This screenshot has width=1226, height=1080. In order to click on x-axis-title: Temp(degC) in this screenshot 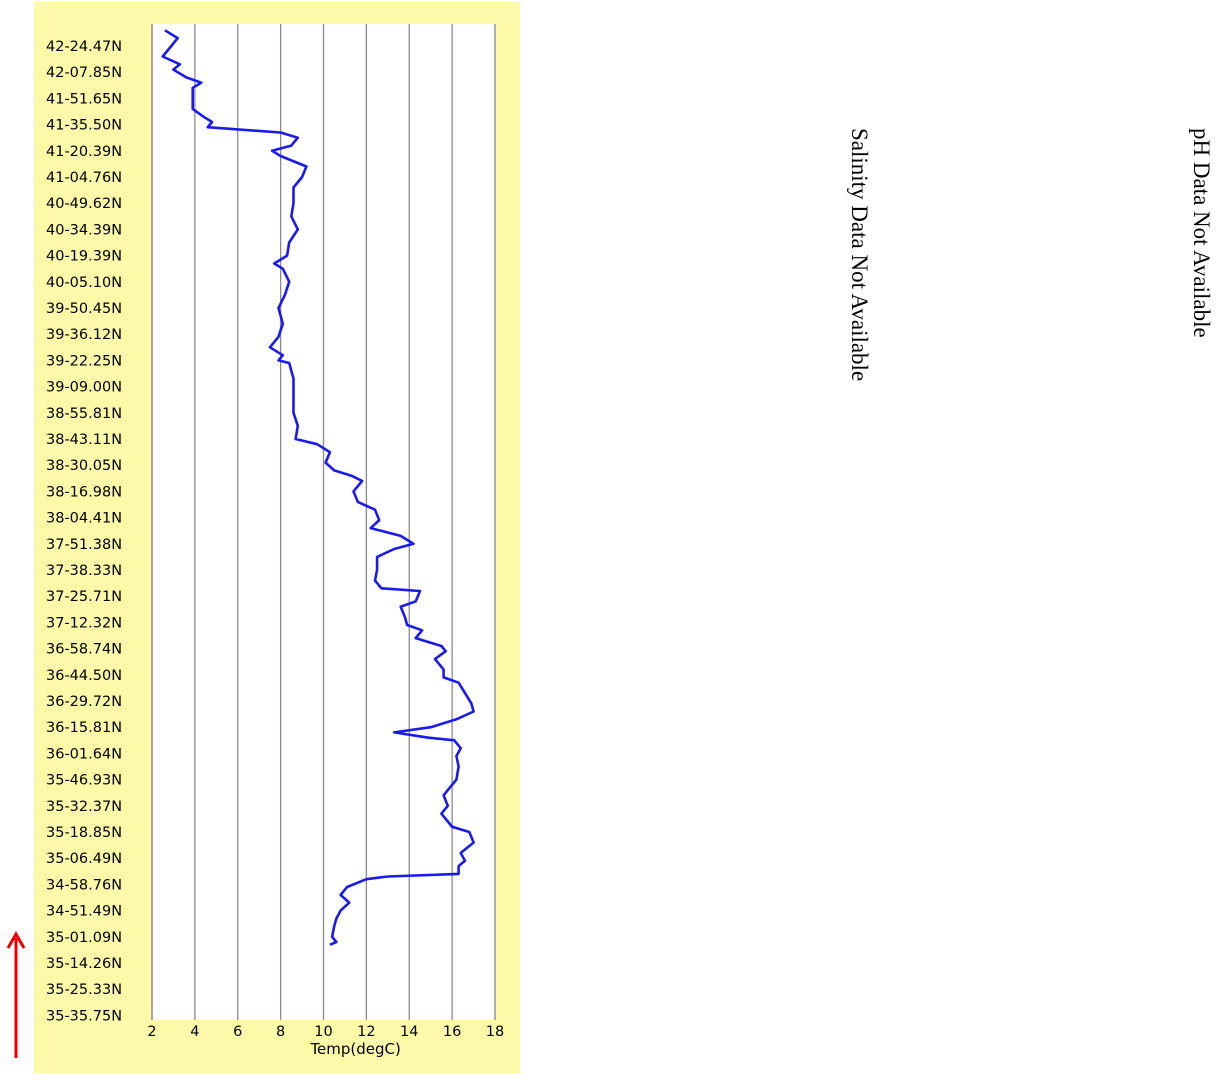, I will do `click(354, 1049)`.